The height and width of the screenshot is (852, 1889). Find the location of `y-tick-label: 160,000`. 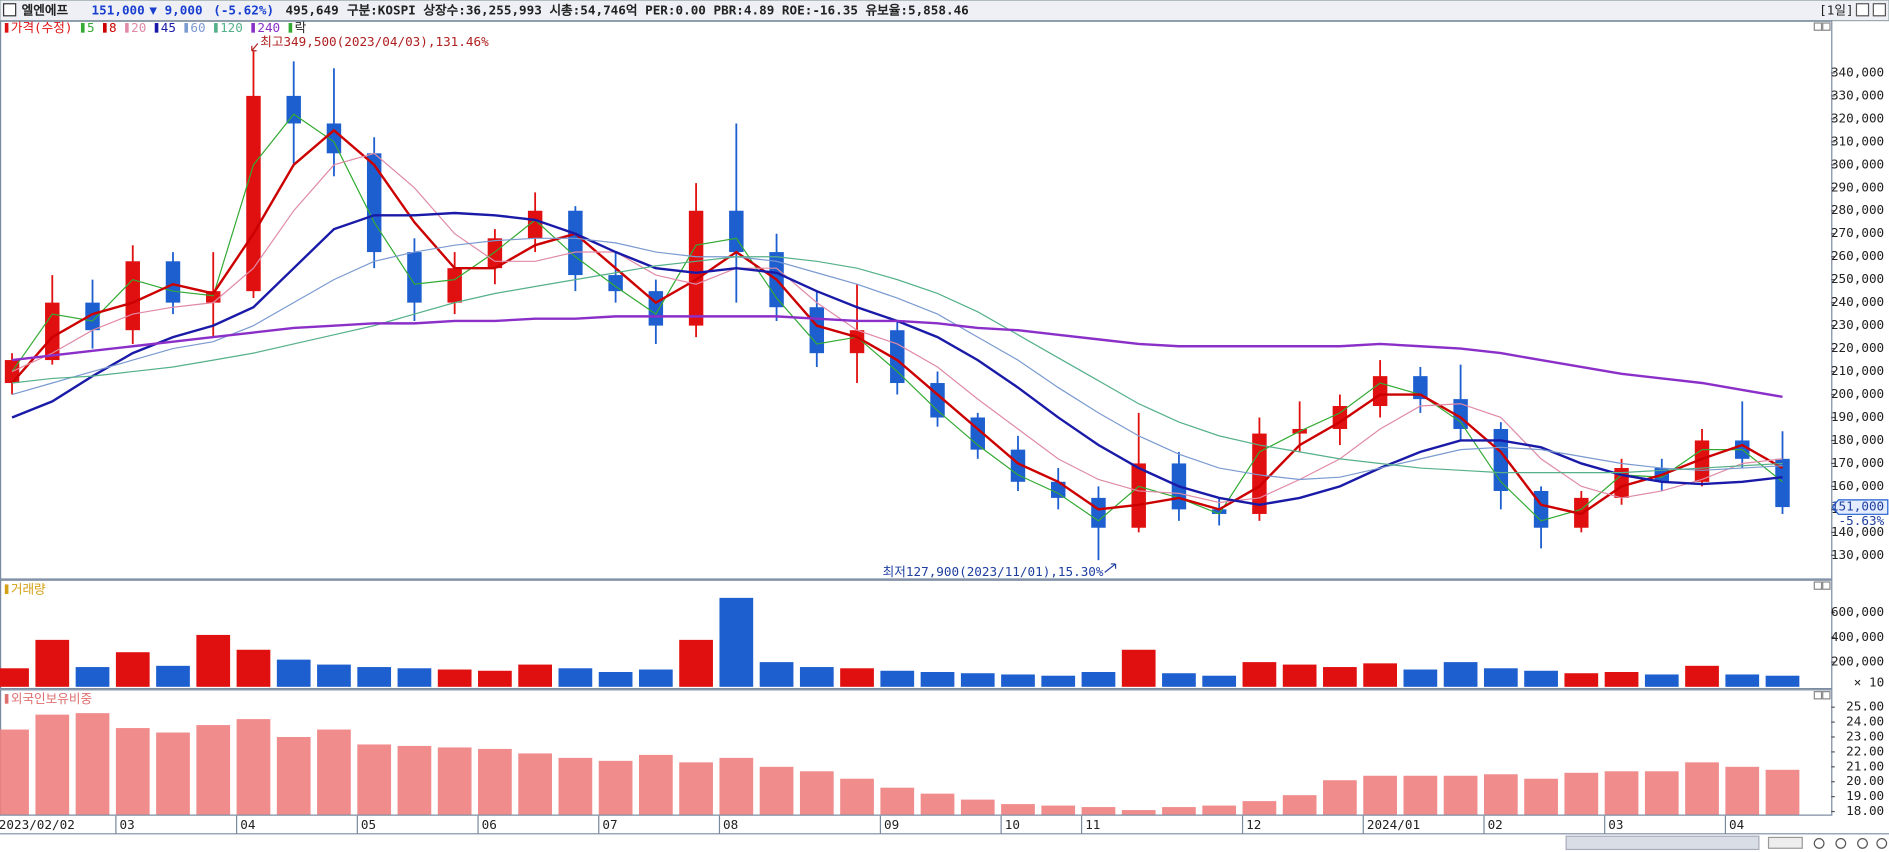

y-tick-label: 160,000 is located at coordinates (1857, 485).